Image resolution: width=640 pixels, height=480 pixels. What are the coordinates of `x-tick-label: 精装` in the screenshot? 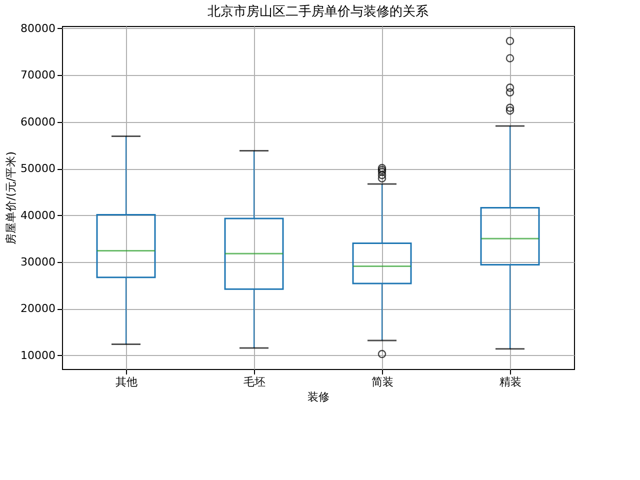 It's located at (511, 382).